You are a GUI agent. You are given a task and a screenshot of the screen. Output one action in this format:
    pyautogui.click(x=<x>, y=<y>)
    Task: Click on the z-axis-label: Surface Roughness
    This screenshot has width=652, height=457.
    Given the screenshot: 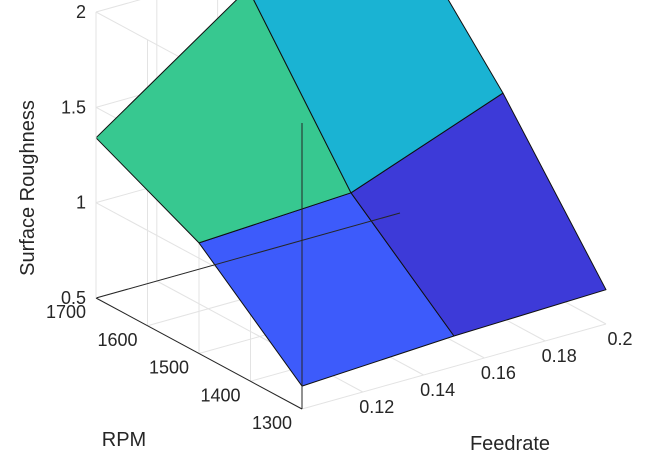 What is the action you would take?
    pyautogui.click(x=28, y=188)
    